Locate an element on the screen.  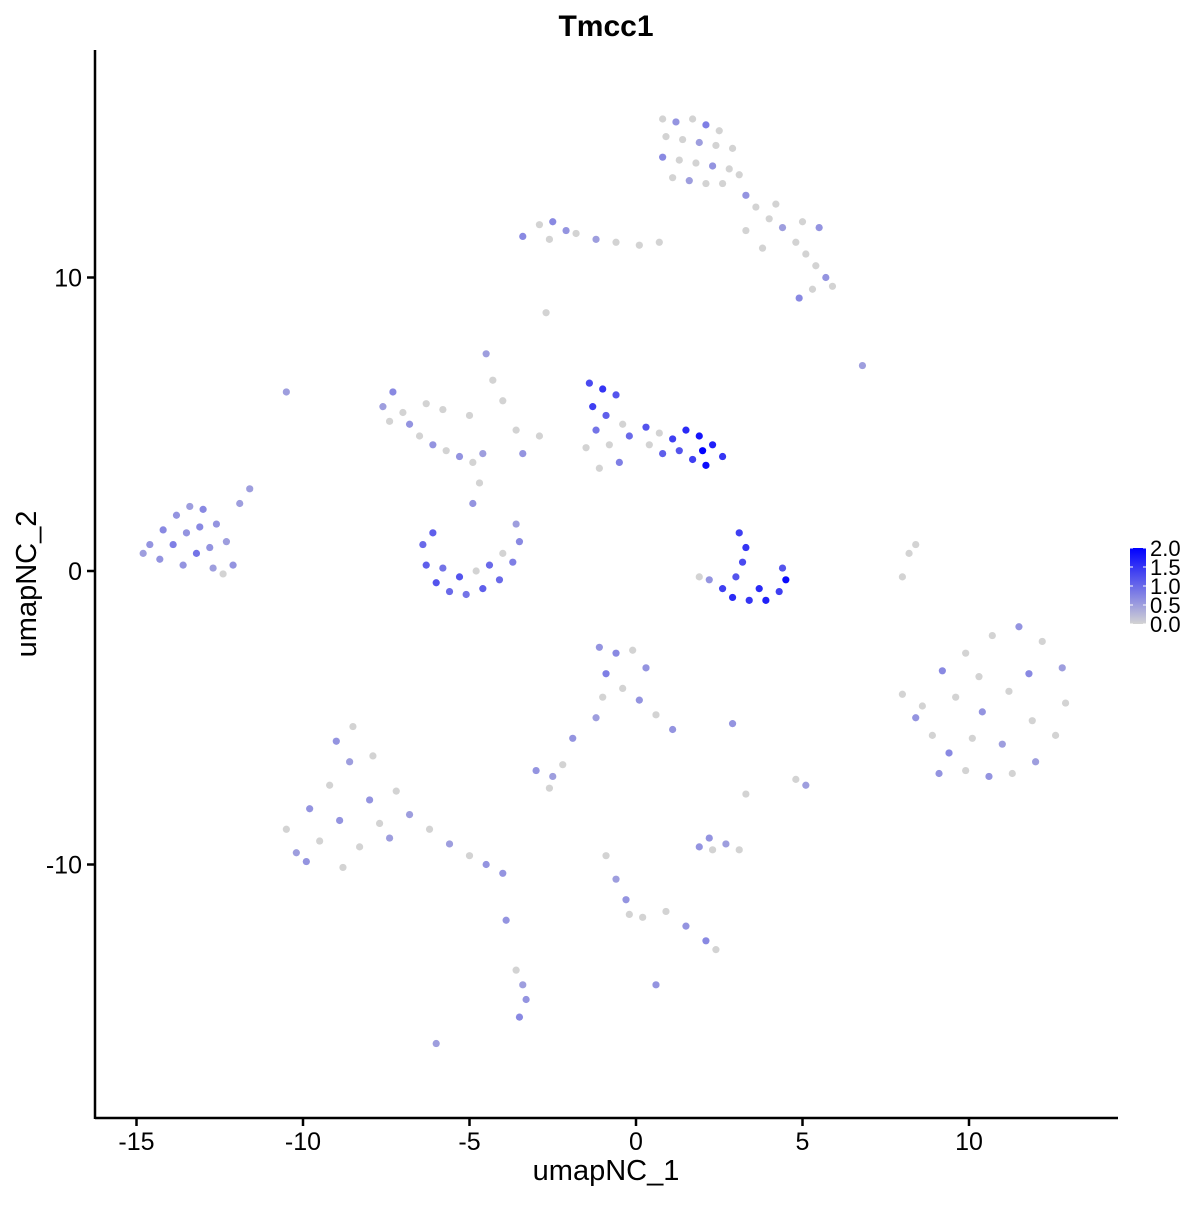
colorbar-label: 0.0 is located at coordinates (1165, 624).